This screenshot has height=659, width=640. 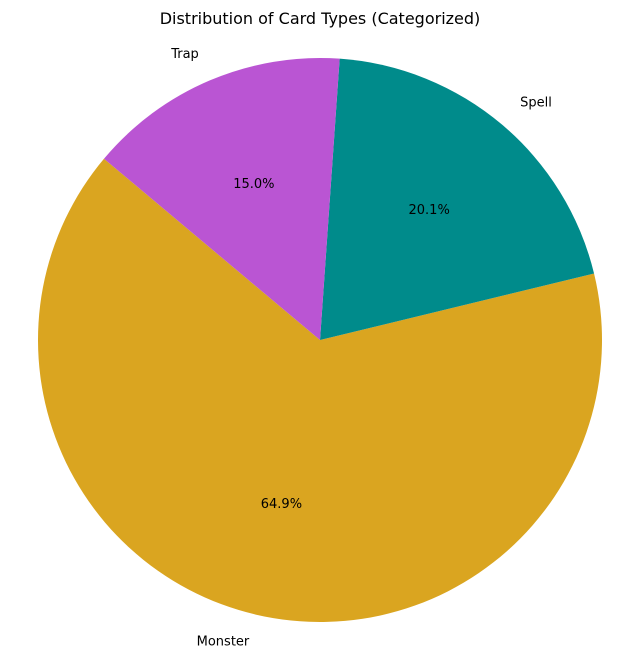 What do you see at coordinates (223, 642) in the screenshot?
I see `slice-label-monster: Monster` at bounding box center [223, 642].